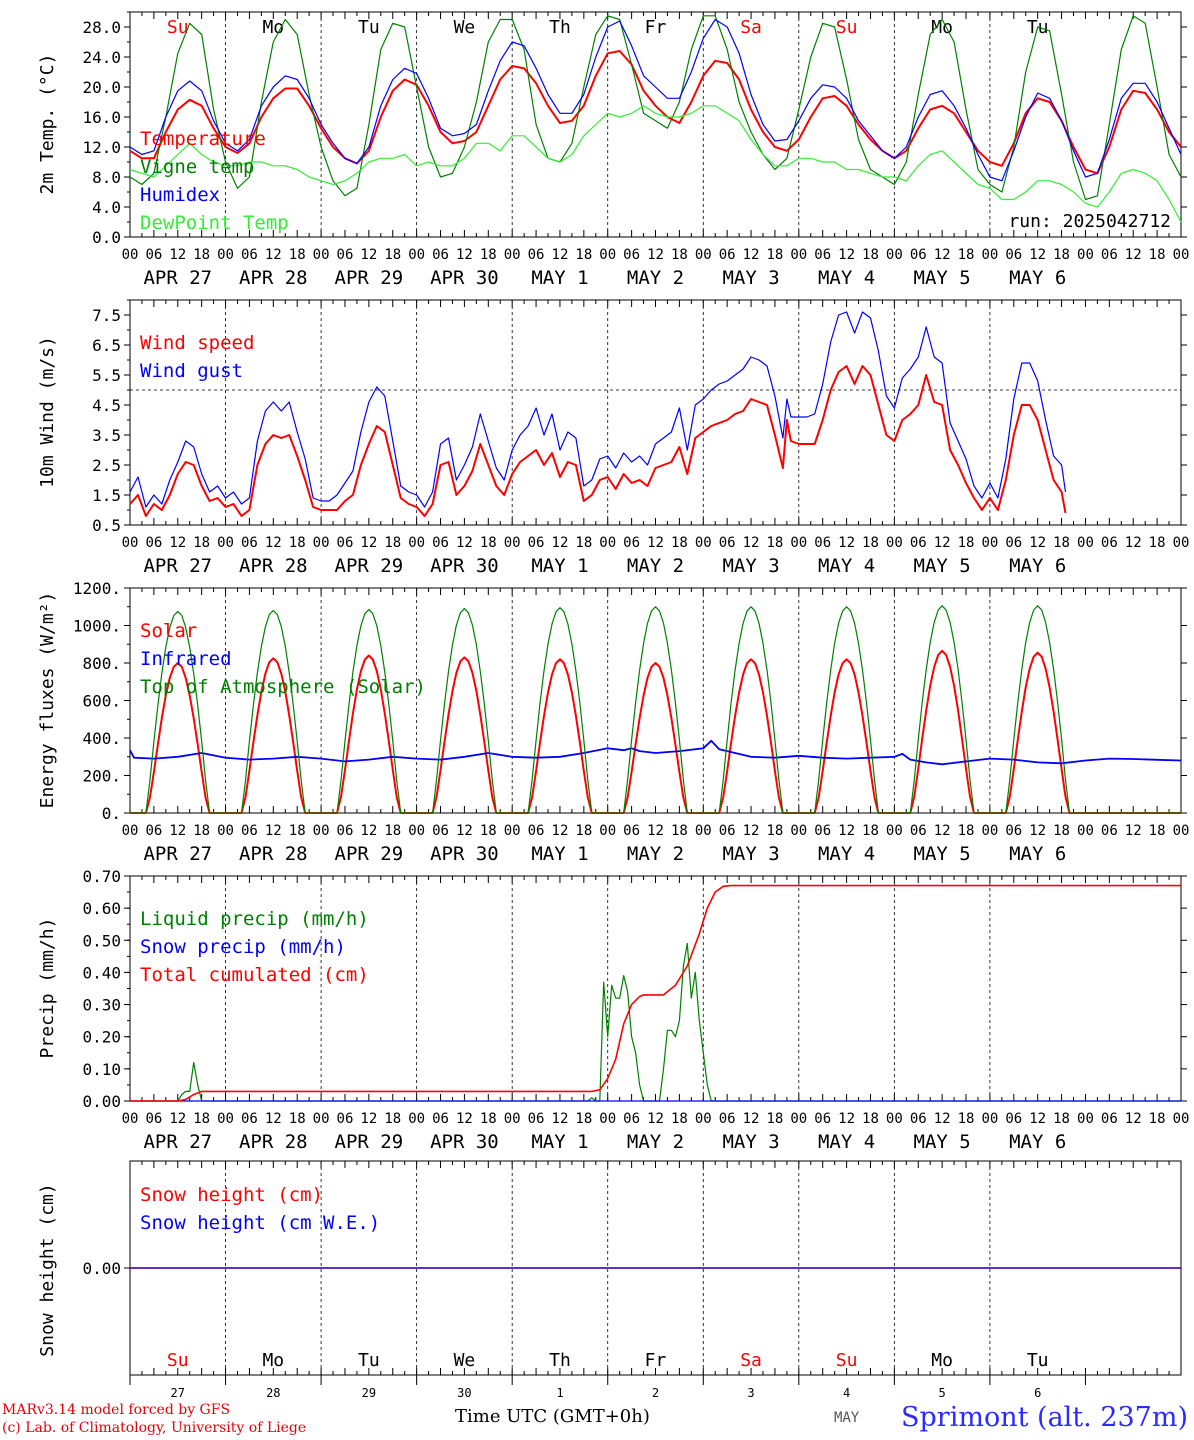  I want to click on panel2-y-tick-label: 6.5, so click(106, 345).